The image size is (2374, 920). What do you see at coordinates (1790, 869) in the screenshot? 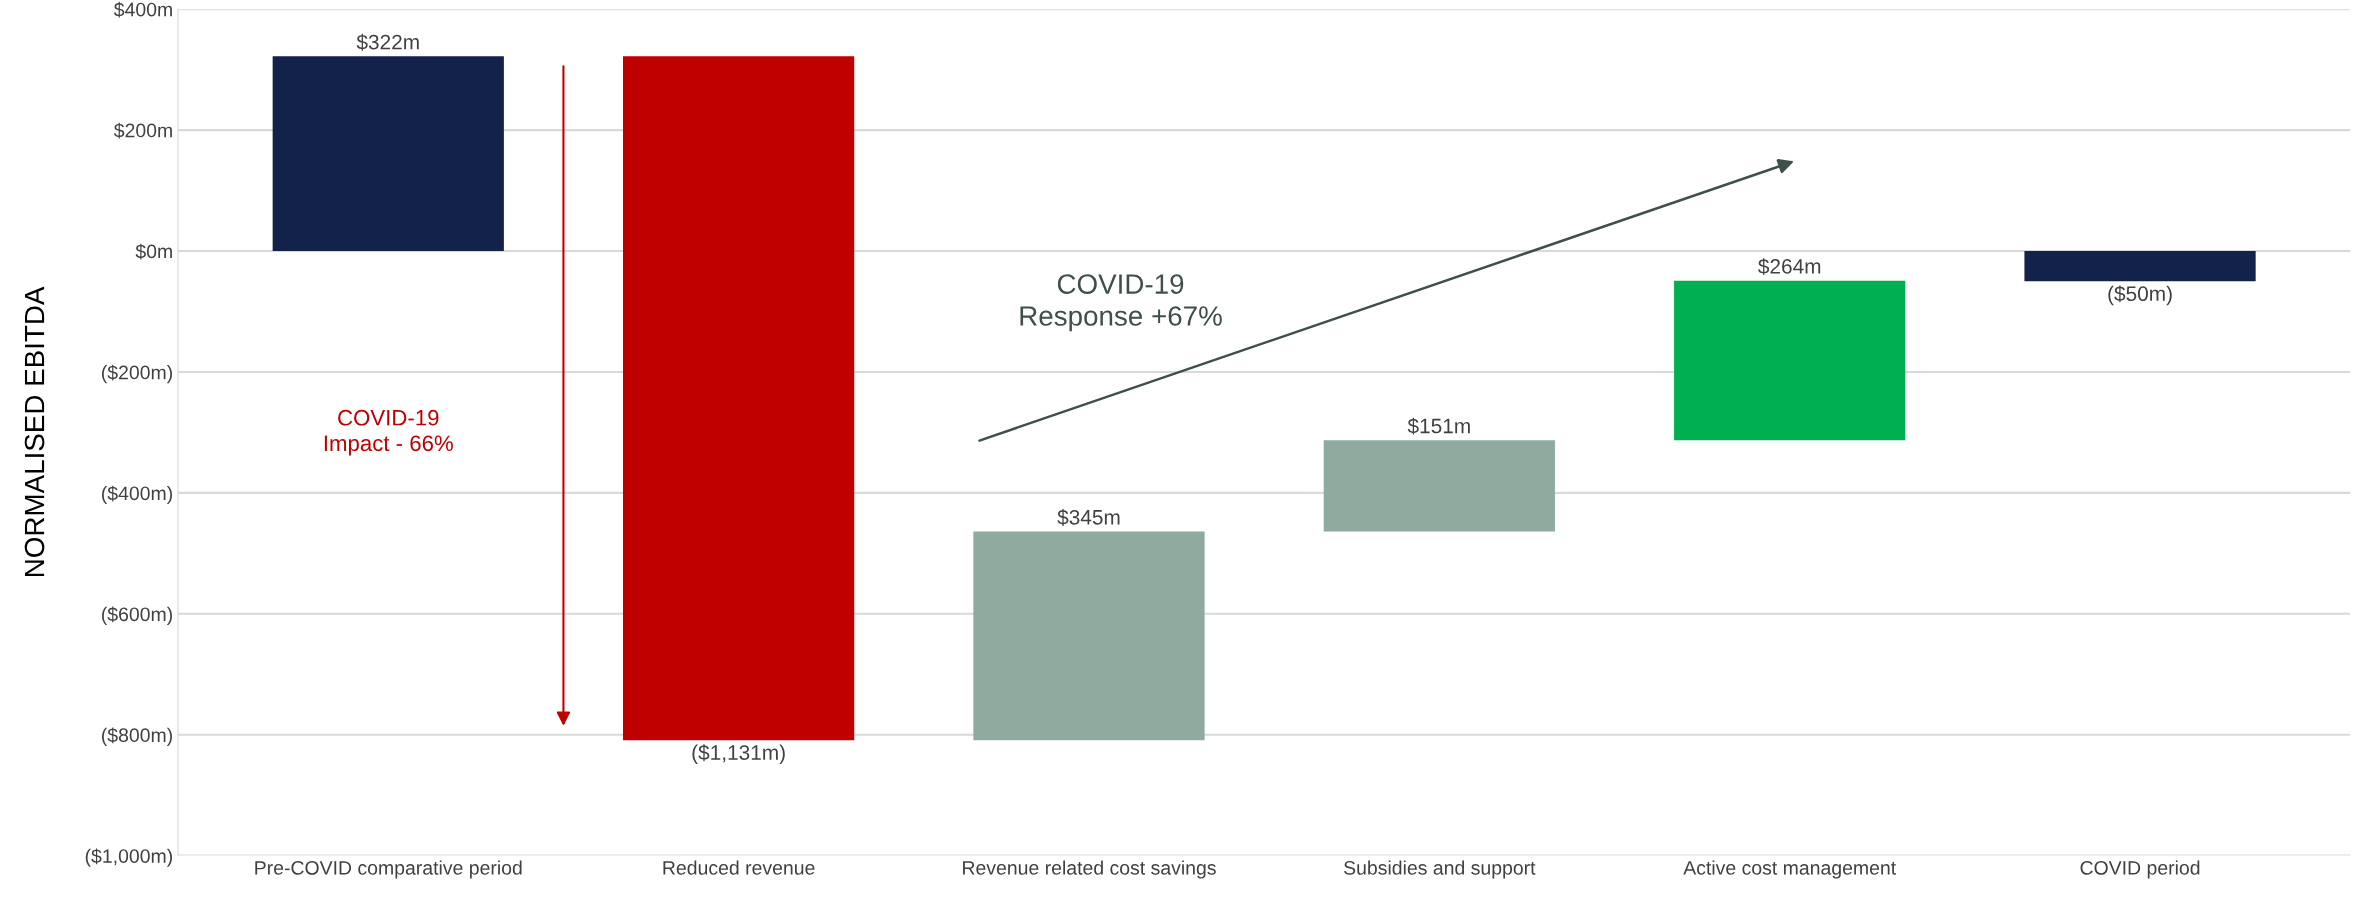
I see `x-tick-label: Active cost management` at bounding box center [1790, 869].